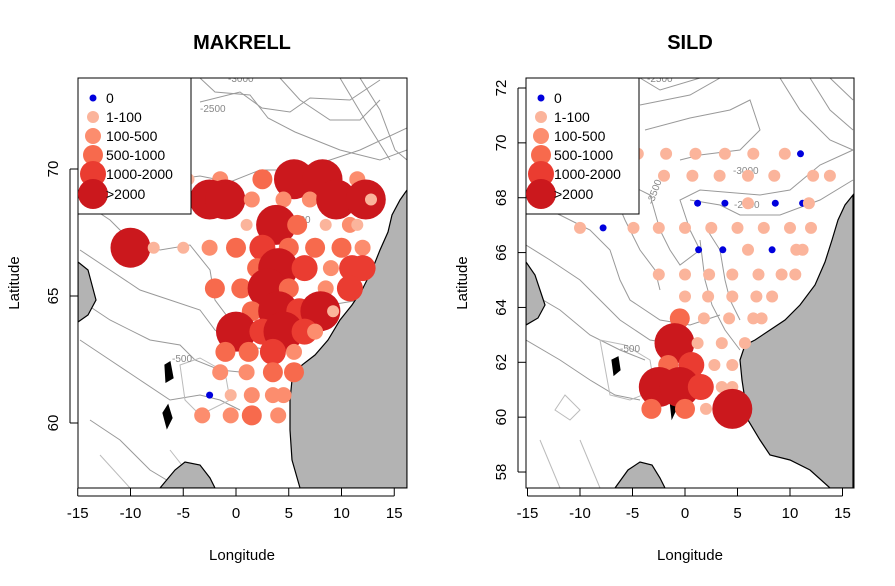 This screenshot has width=895, height=586. Describe the element at coordinates (87, 292) in the screenshot. I see `faroe-iceland-coast` at that location.